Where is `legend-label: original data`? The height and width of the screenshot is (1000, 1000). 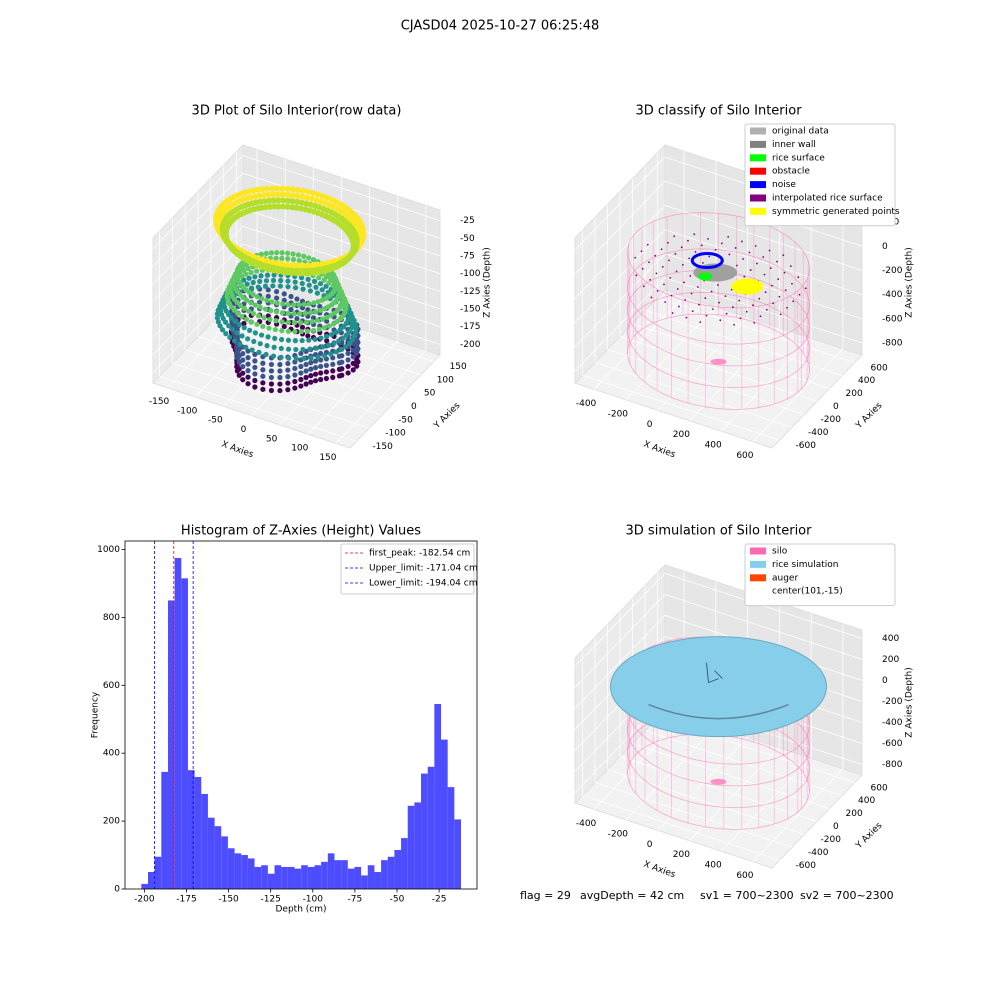 legend-label: original data is located at coordinates (800, 132).